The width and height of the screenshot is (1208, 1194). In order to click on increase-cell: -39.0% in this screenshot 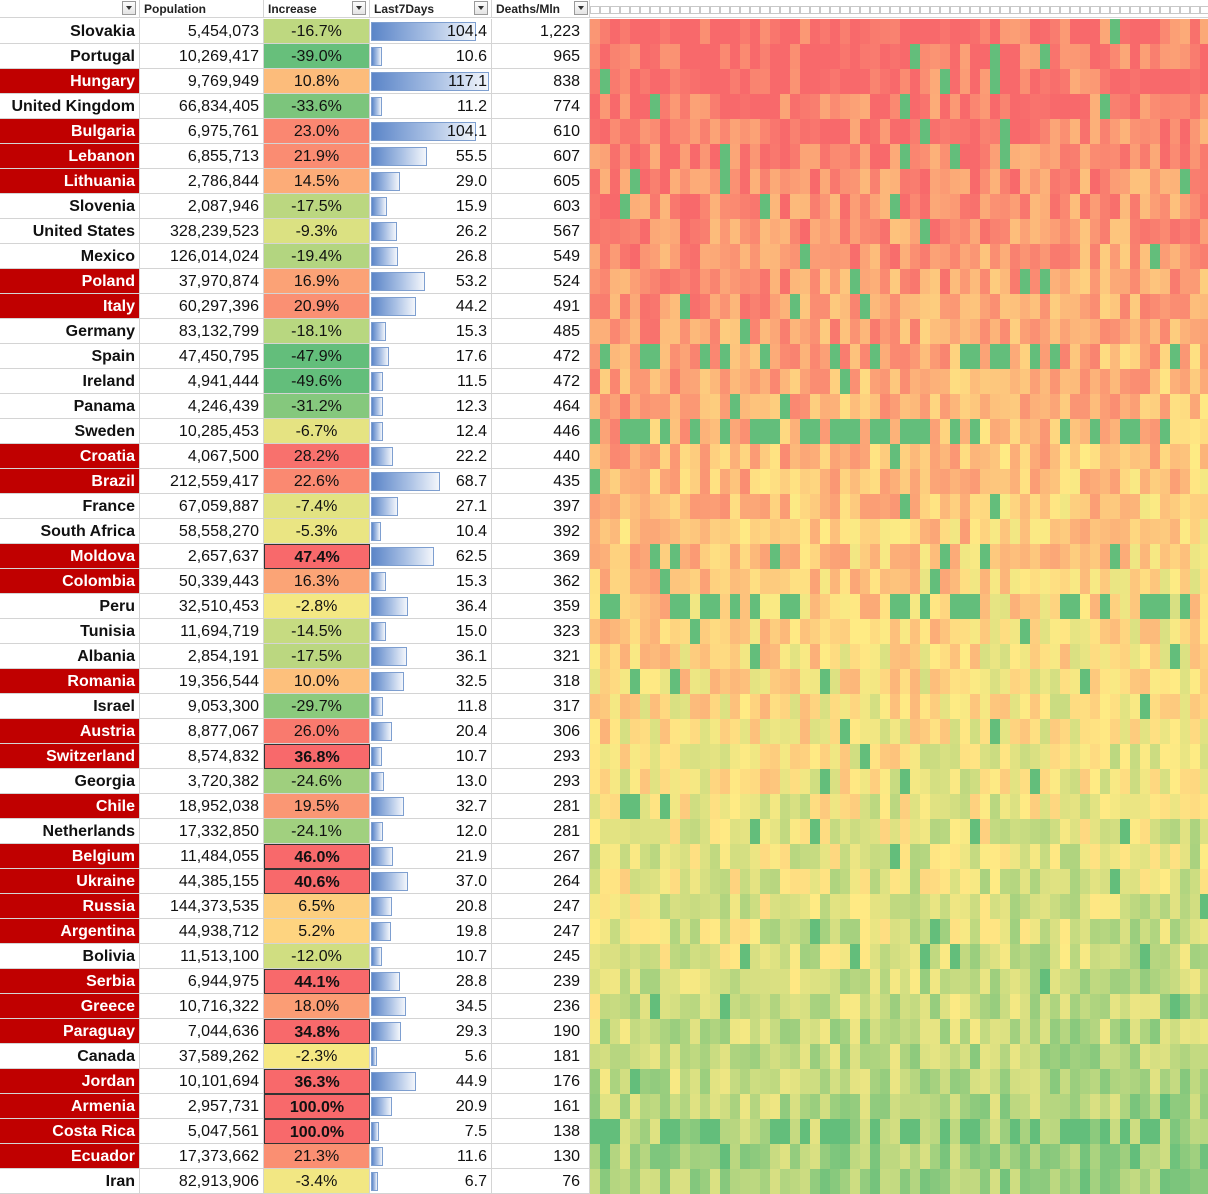, I will do `click(317, 56)`.